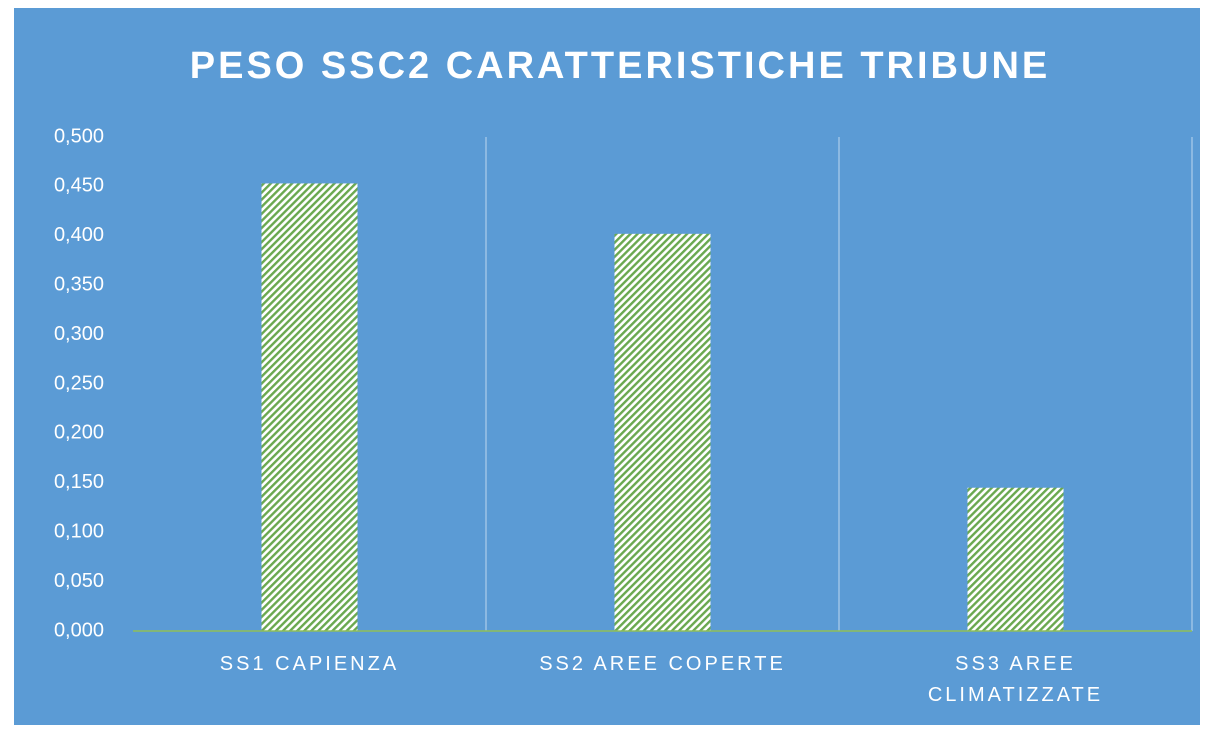  Describe the element at coordinates (79, 235) in the screenshot. I see `y-tick-label: 0,400` at that location.